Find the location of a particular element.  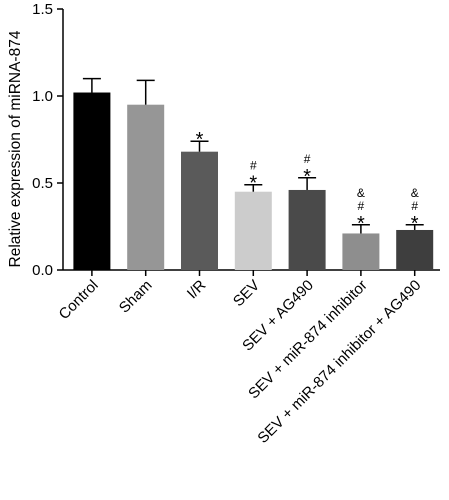

y-tick-label: 1.0 is located at coordinates (42, 96).